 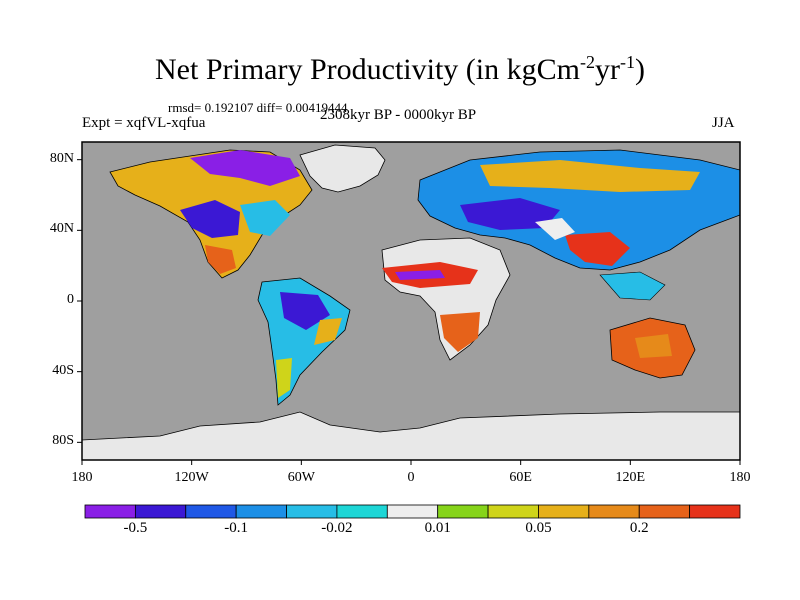 What do you see at coordinates (653, 346) in the screenshot?
I see `australia-interior` at bounding box center [653, 346].